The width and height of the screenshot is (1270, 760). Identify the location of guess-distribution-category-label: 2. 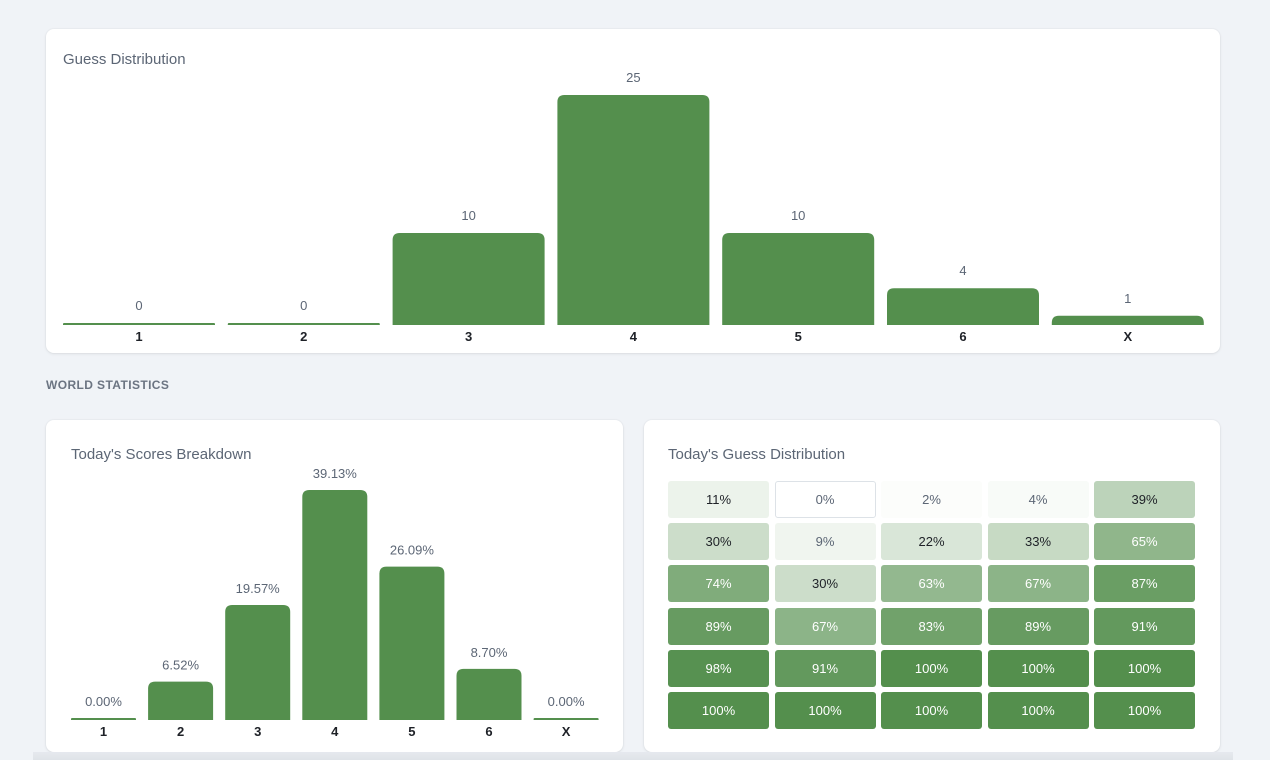
(303, 336).